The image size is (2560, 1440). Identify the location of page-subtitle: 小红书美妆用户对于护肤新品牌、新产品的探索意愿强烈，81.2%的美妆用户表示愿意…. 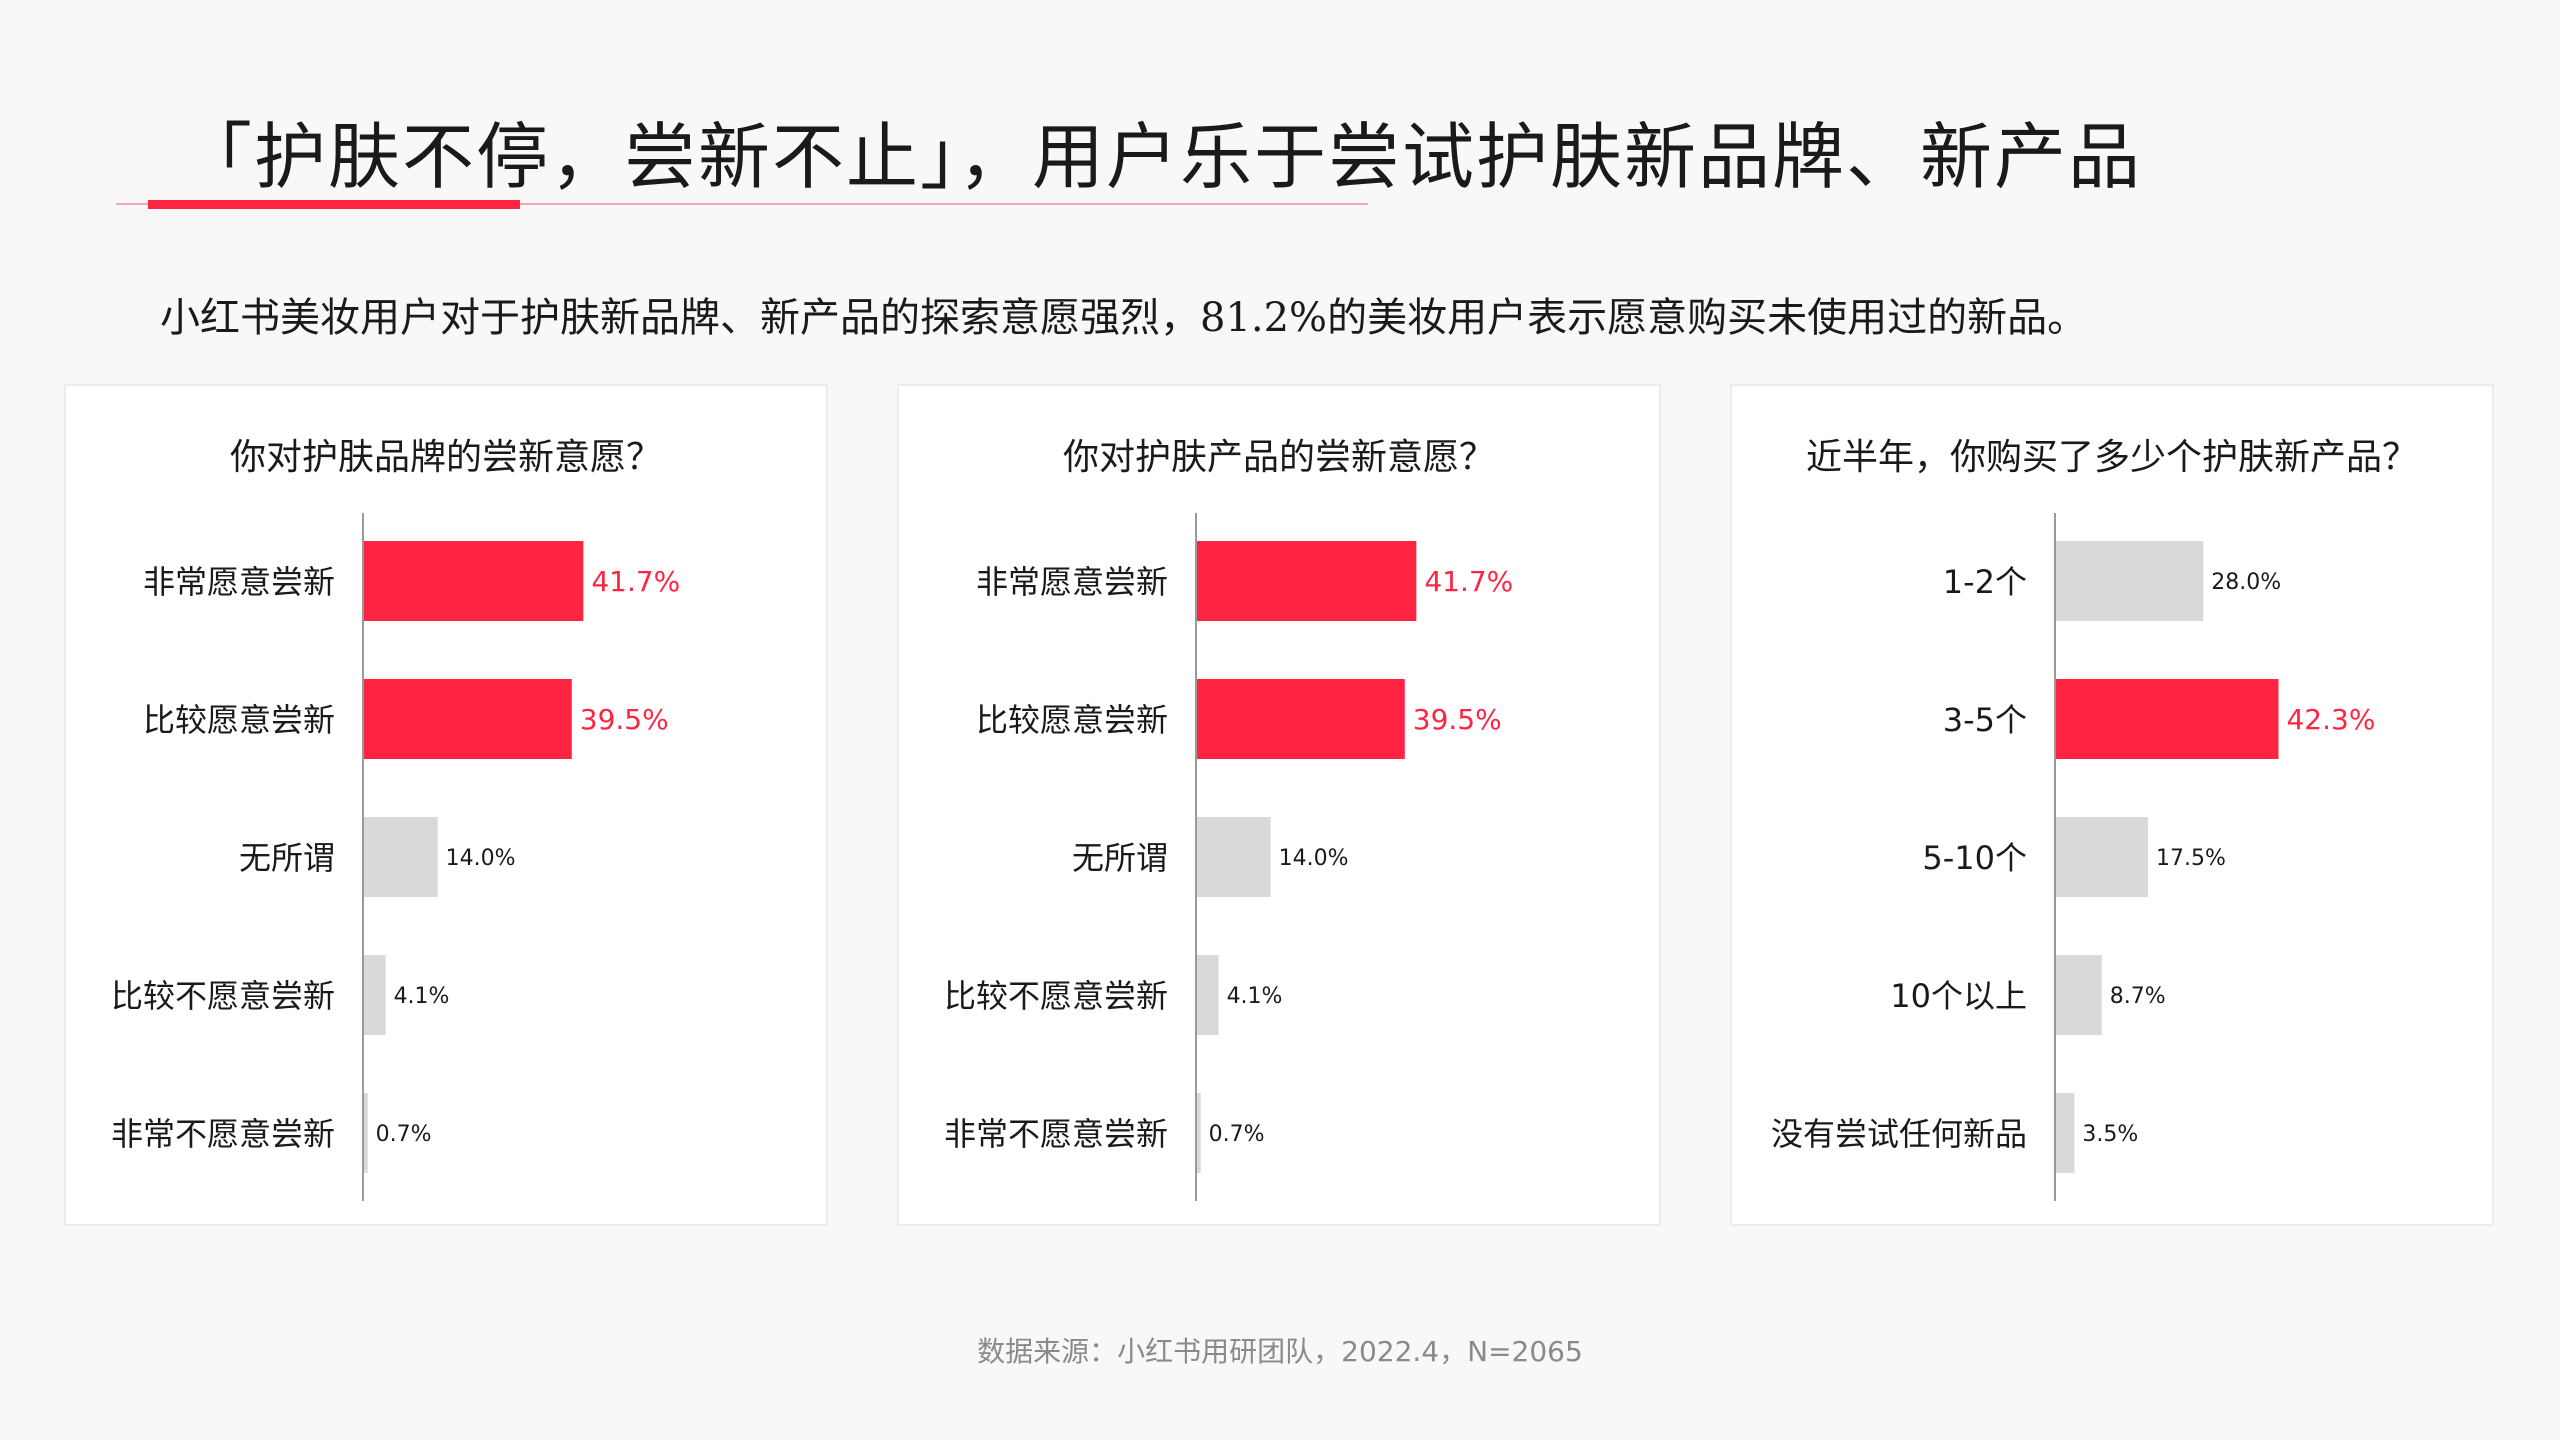
(1124, 318).